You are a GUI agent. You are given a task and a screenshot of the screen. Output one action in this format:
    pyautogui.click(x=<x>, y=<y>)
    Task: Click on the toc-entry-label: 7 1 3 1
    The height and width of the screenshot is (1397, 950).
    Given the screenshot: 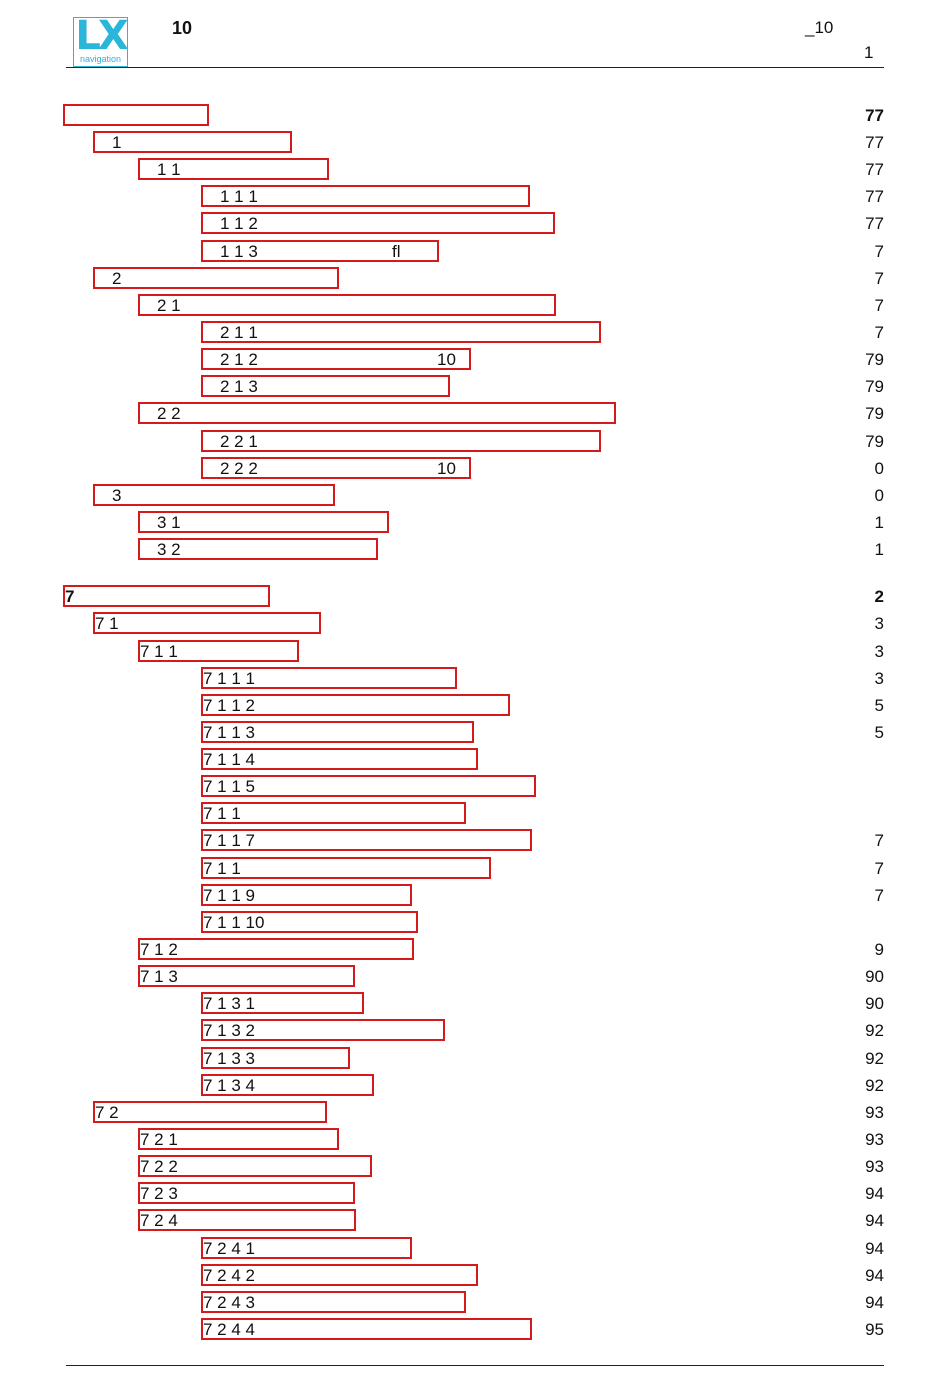 What is the action you would take?
    pyautogui.click(x=229, y=1003)
    